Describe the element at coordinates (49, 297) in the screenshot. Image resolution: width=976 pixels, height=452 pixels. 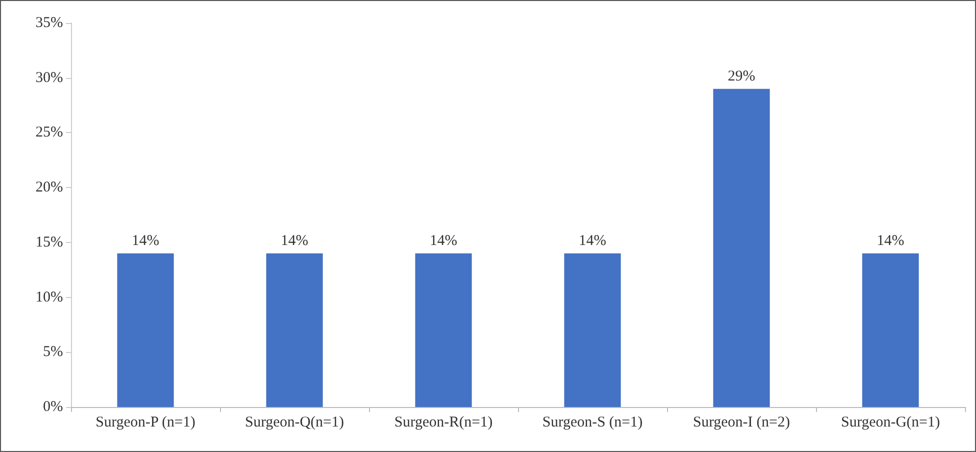
I see `y-tick-label: 10%` at that location.